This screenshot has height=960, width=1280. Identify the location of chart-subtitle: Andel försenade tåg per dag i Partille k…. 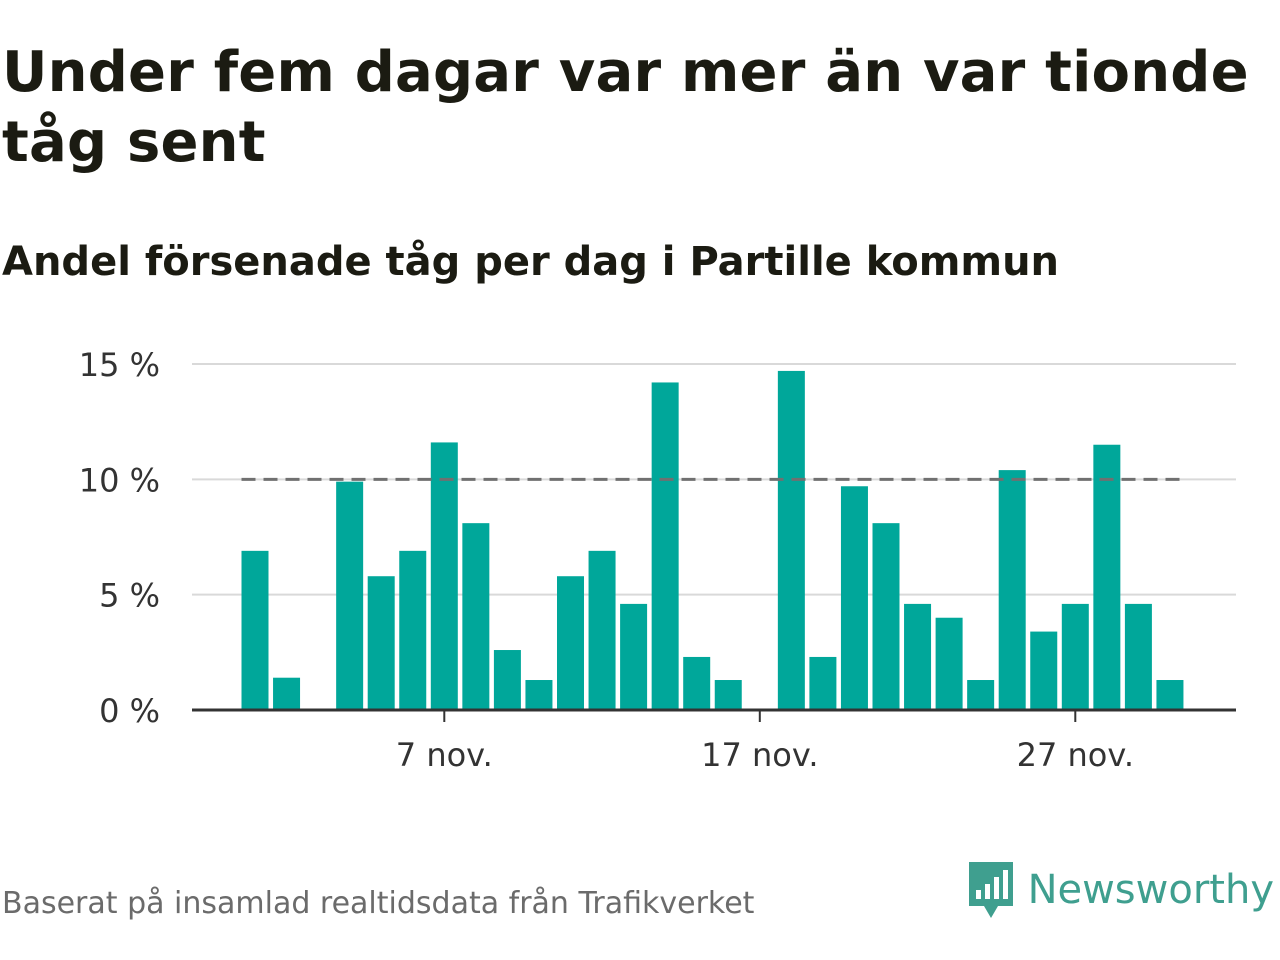
(531, 262).